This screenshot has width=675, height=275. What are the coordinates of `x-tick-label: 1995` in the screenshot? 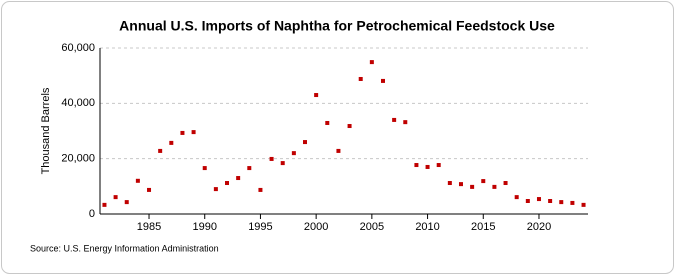 It's located at (260, 227).